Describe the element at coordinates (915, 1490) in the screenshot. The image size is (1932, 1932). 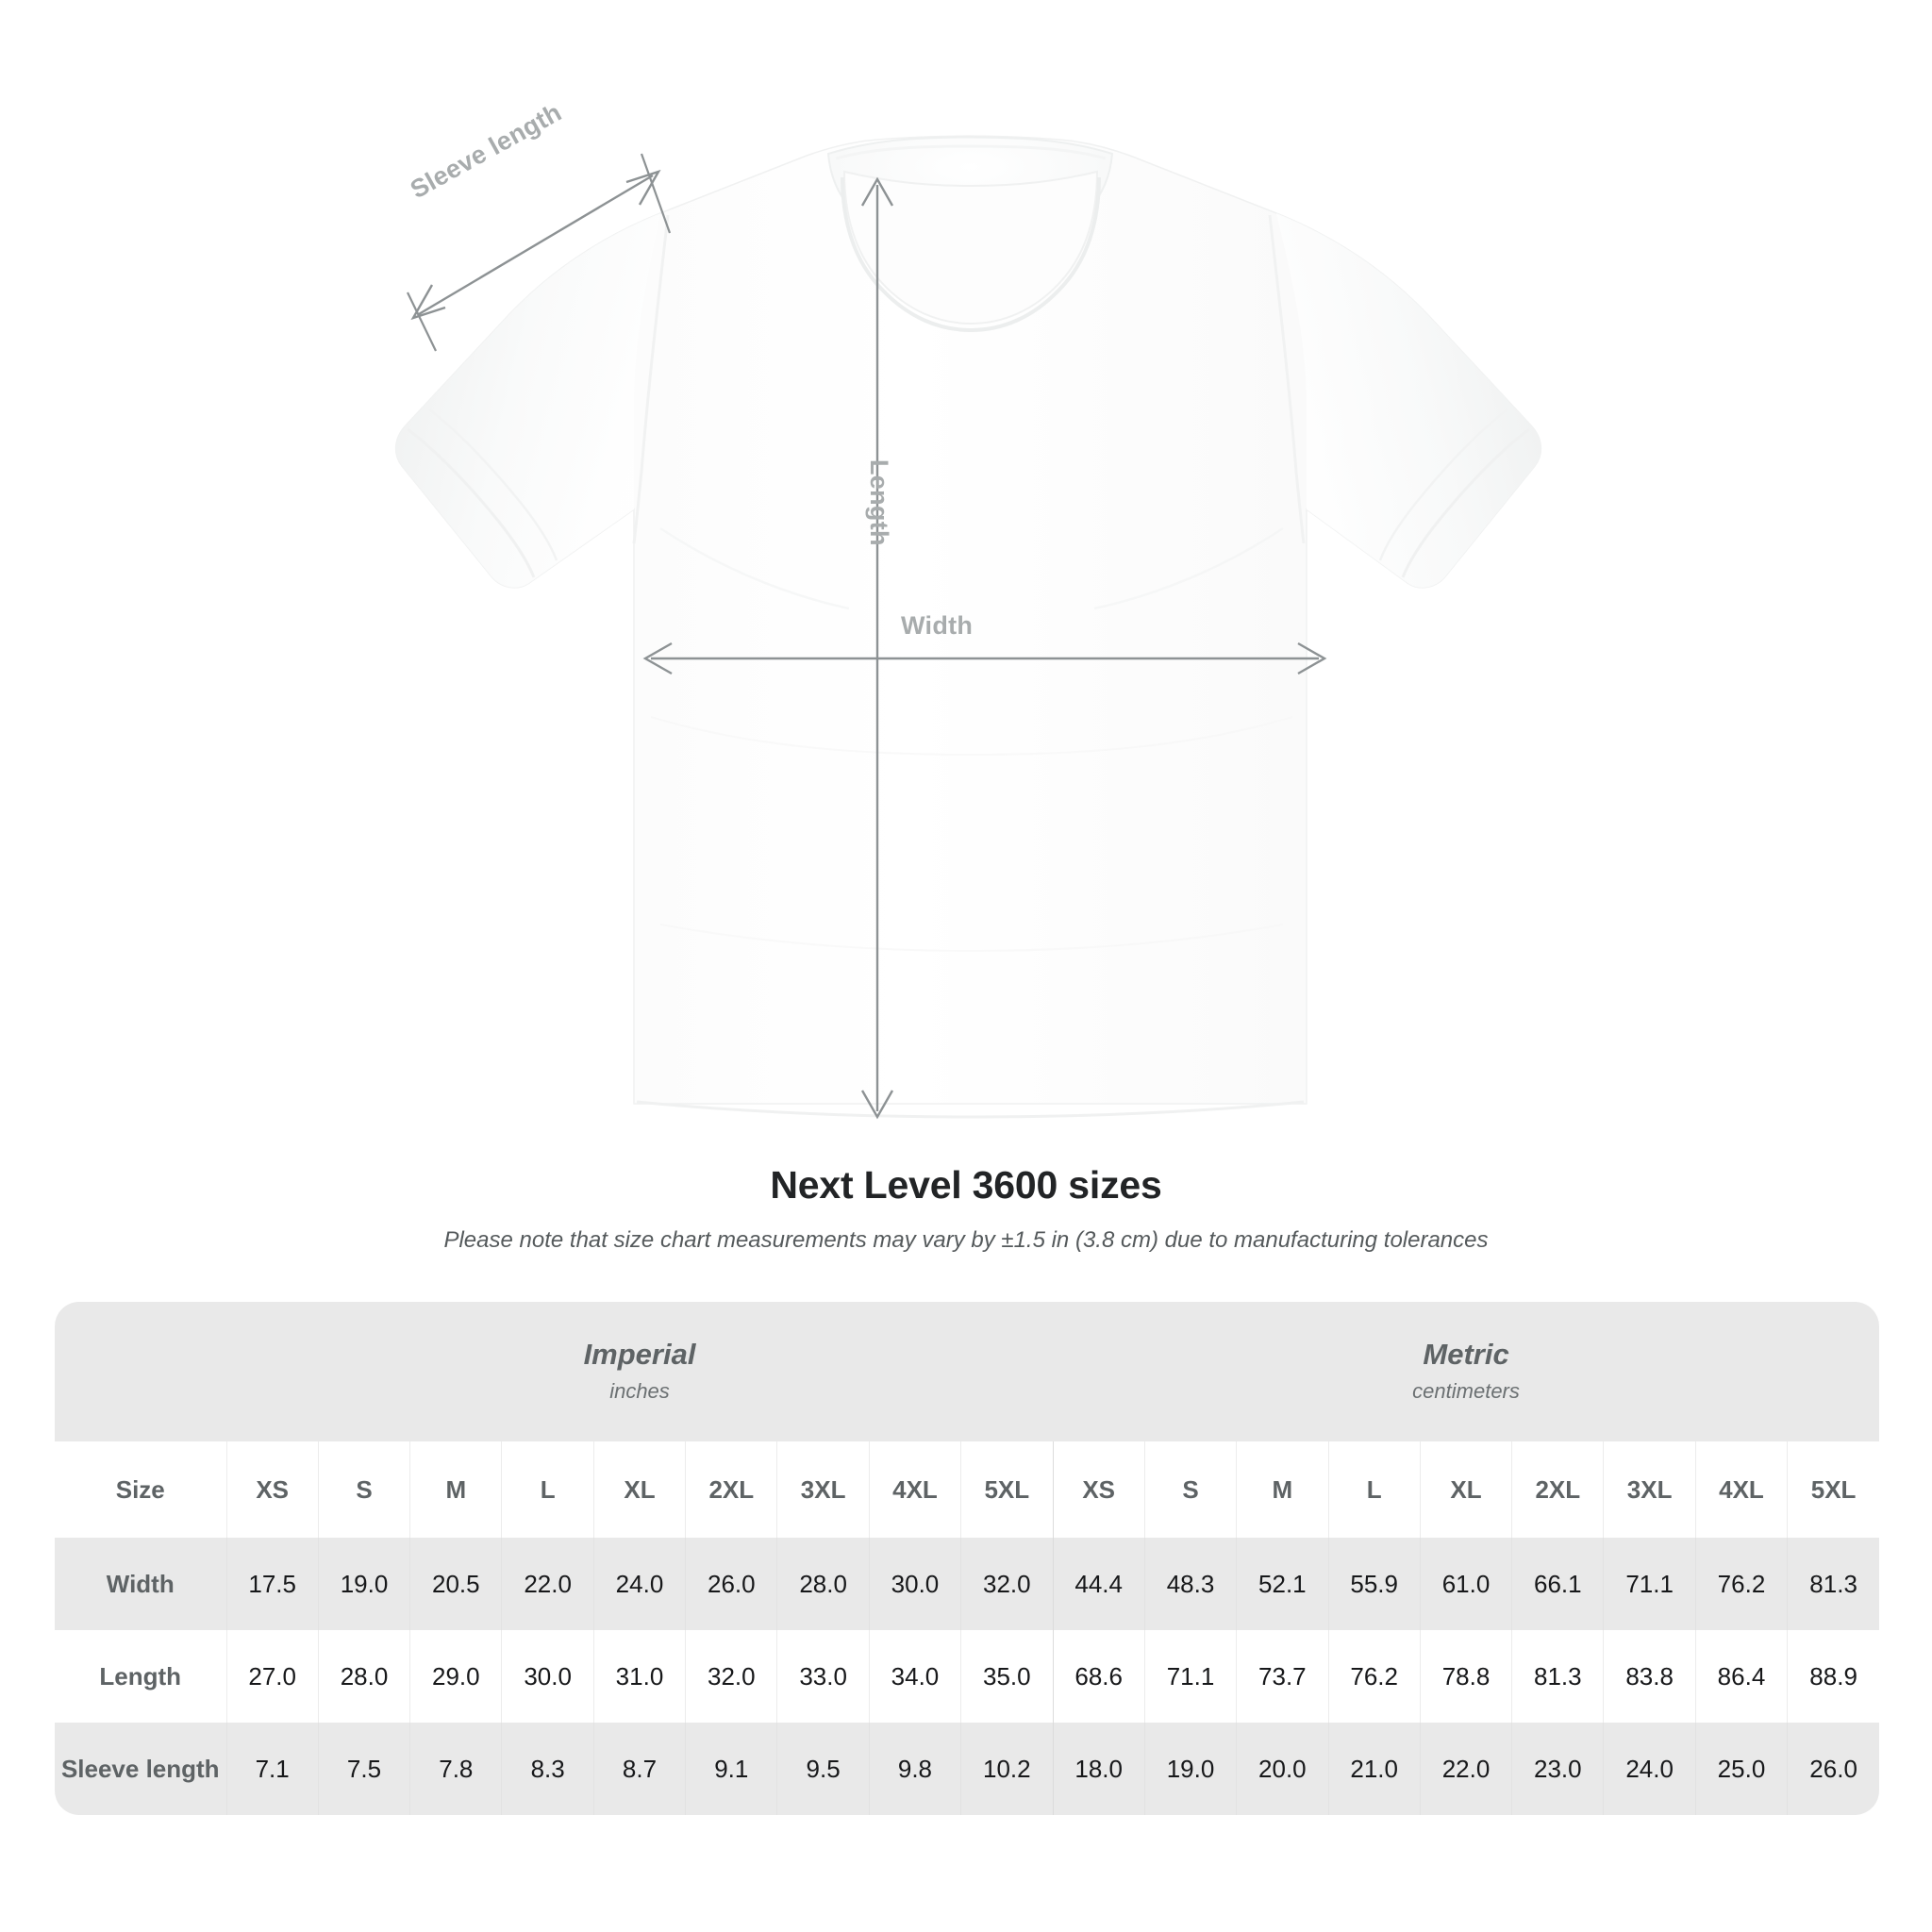
I see `size-column-header-imperial-4xl: 4XL` at that location.